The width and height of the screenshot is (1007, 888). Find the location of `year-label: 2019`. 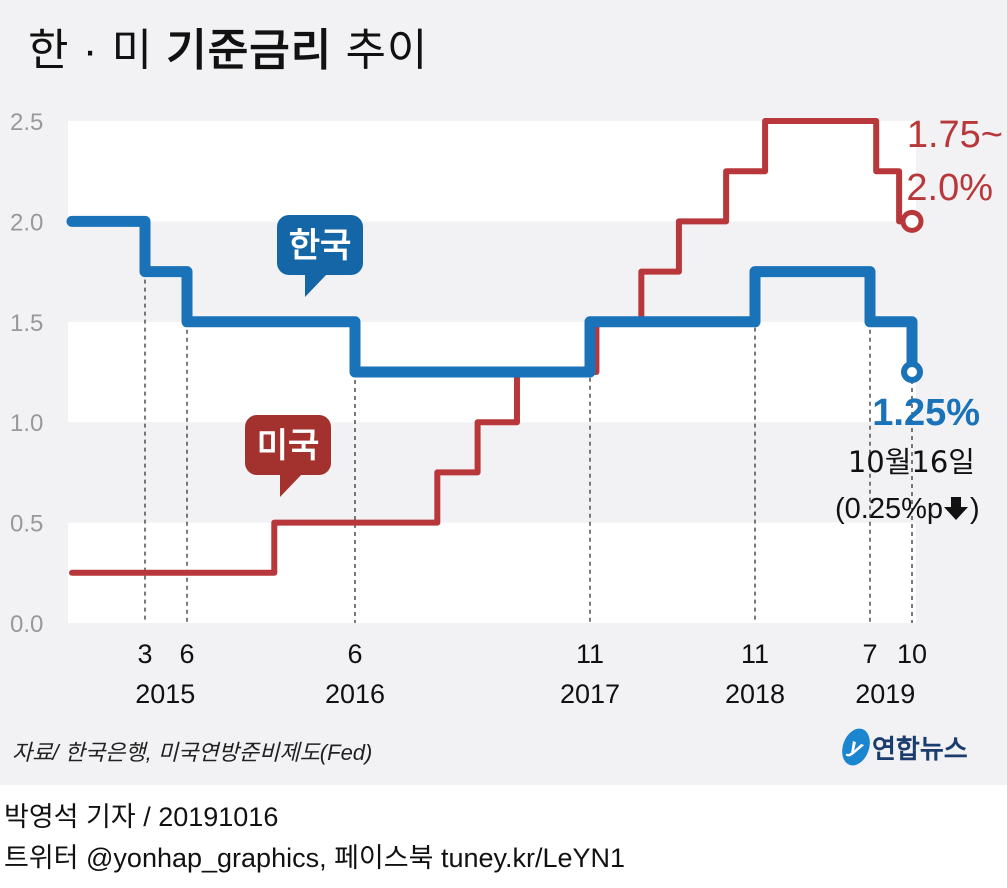

year-label: 2019 is located at coordinates (885, 694).